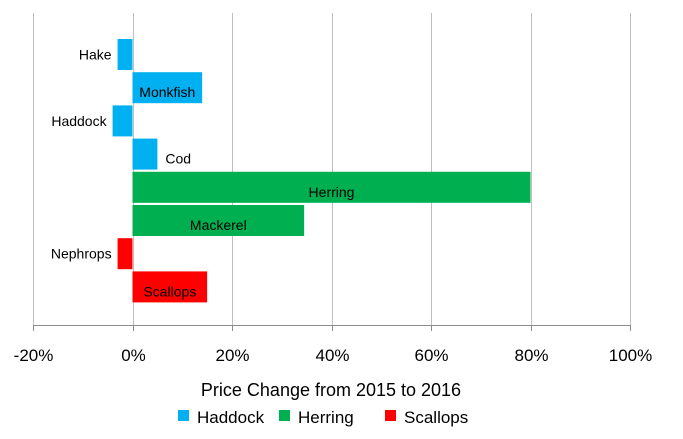  What do you see at coordinates (34, 355) in the screenshot?
I see `x-tick-label: -20%` at bounding box center [34, 355].